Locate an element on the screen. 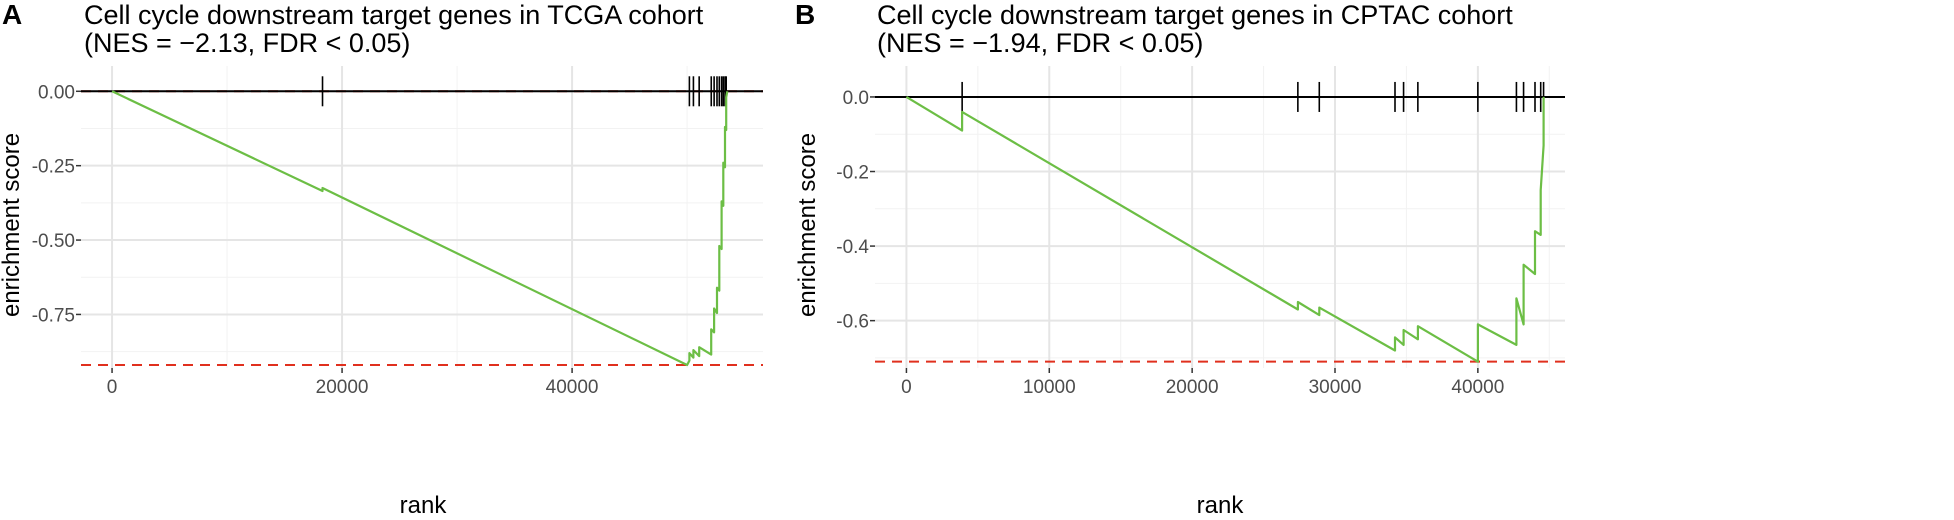 The image size is (1954, 520). x-axis-title-b: rank is located at coordinates (1221, 505).